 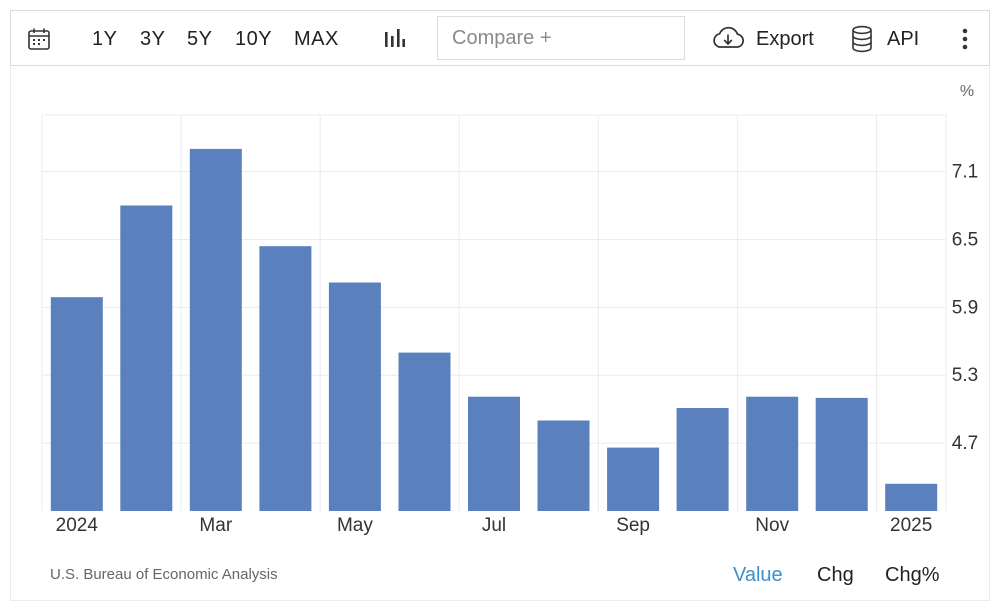 I want to click on range-1y-button: 1Y, so click(x=105, y=39).